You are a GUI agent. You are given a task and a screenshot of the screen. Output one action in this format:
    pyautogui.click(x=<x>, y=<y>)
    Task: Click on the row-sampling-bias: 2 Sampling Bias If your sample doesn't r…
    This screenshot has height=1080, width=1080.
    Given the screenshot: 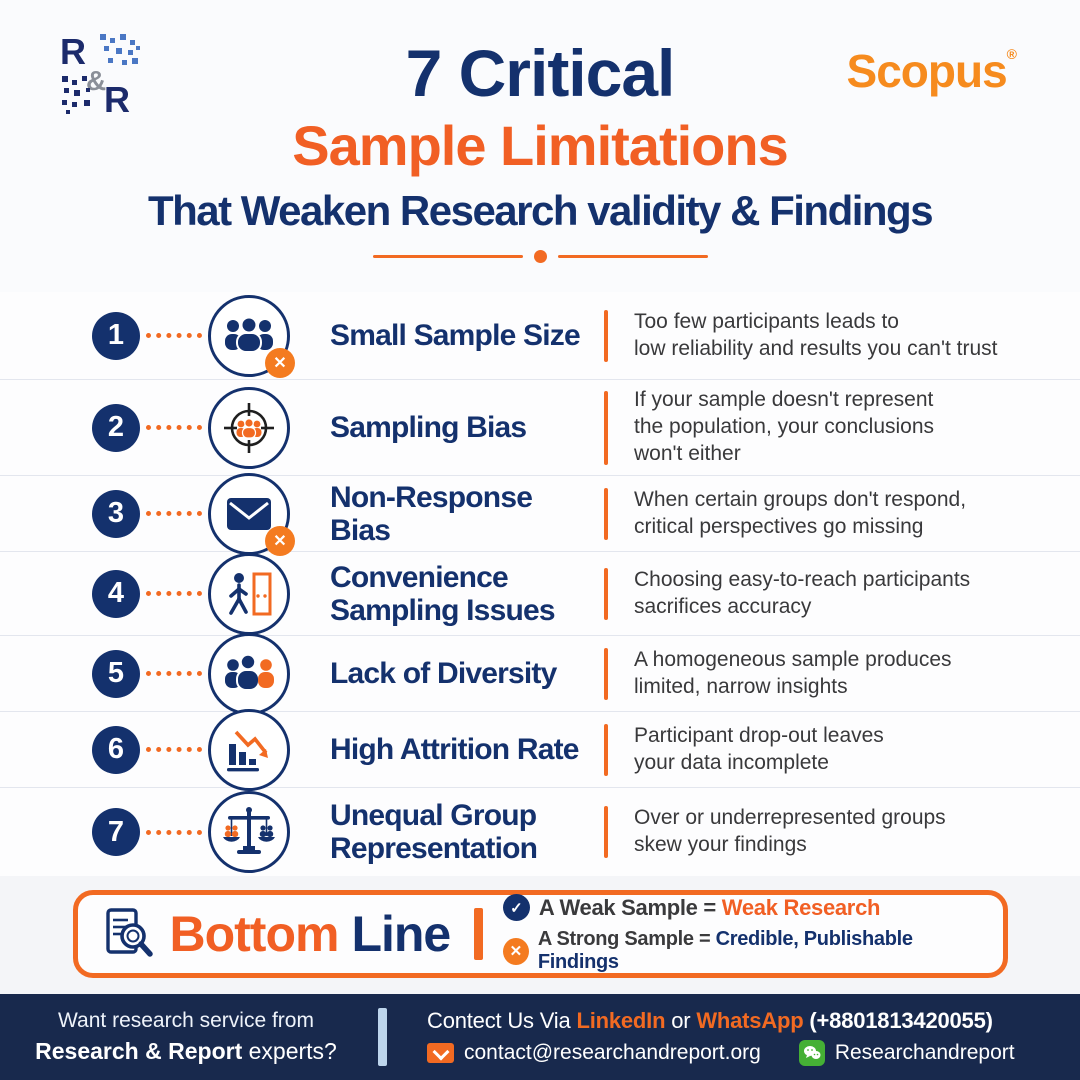 What is the action you would take?
    pyautogui.click(x=540, y=428)
    